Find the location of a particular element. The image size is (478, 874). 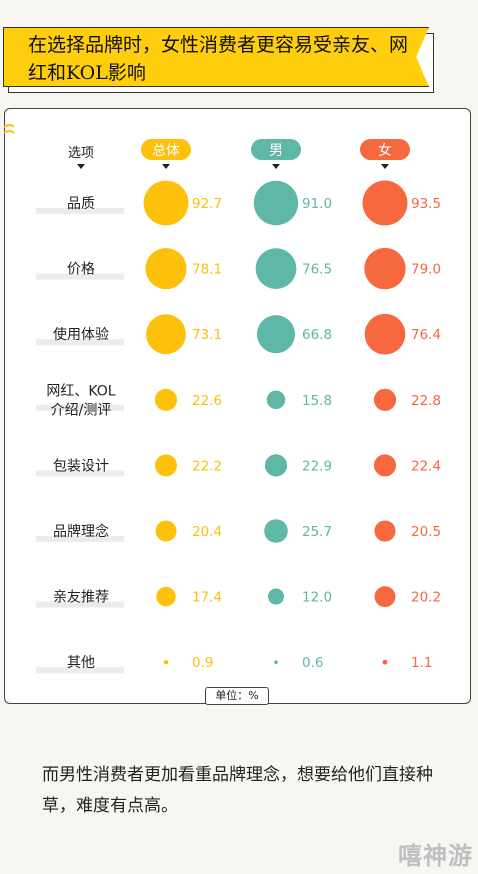

value-label: 79.0 is located at coordinates (426, 270).